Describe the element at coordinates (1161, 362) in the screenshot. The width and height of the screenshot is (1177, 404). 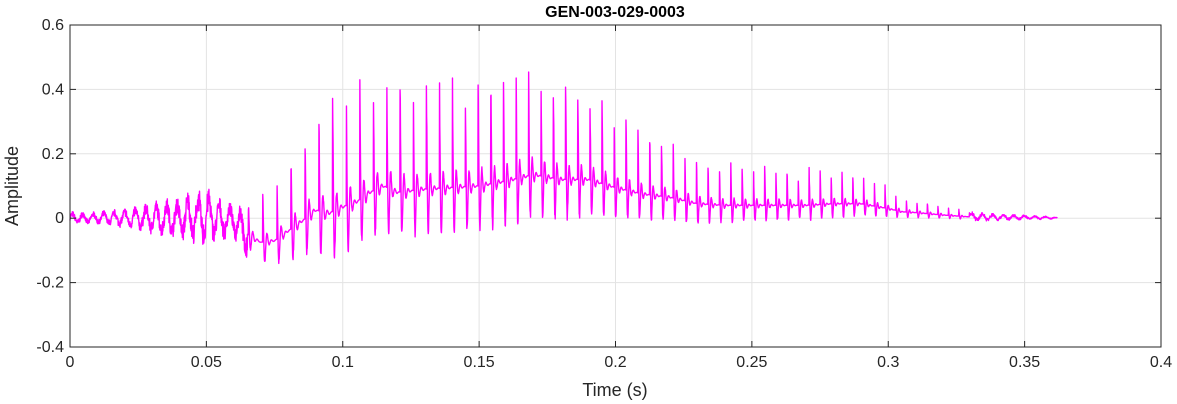
I see `x-tick-label: 0.4` at that location.